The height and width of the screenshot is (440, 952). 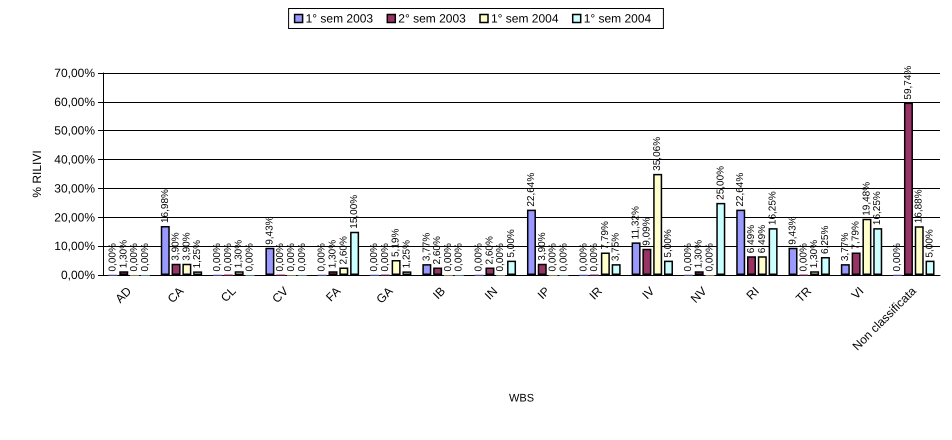 What do you see at coordinates (175, 295) in the screenshot?
I see `x-tick-label: CA` at bounding box center [175, 295].